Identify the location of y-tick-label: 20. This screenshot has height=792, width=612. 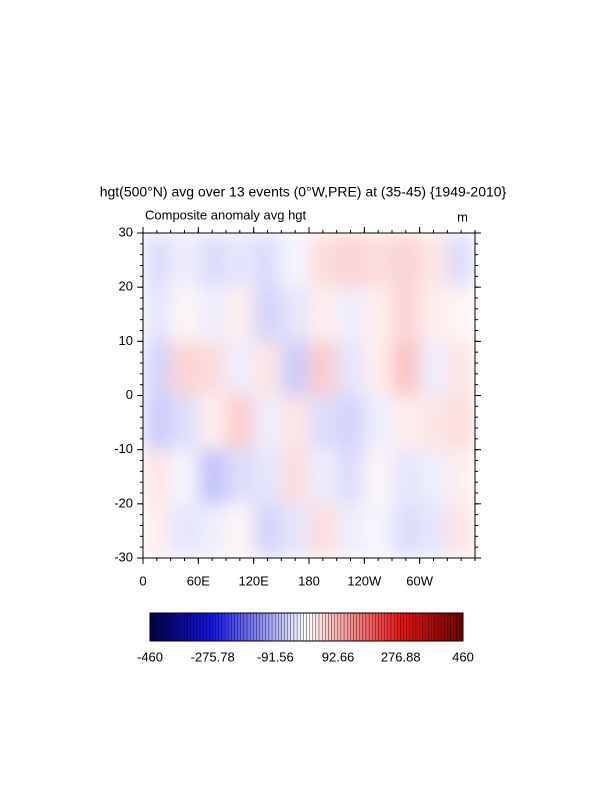
(126, 286).